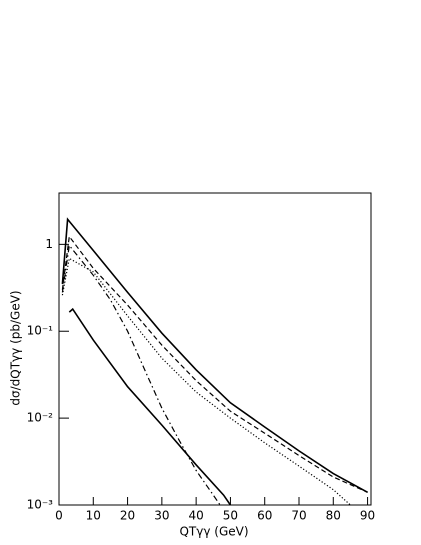  What do you see at coordinates (16, 347) in the screenshot?
I see `y-axis-label: dσ/dQTγγ (pb/GeV)` at bounding box center [16, 347].